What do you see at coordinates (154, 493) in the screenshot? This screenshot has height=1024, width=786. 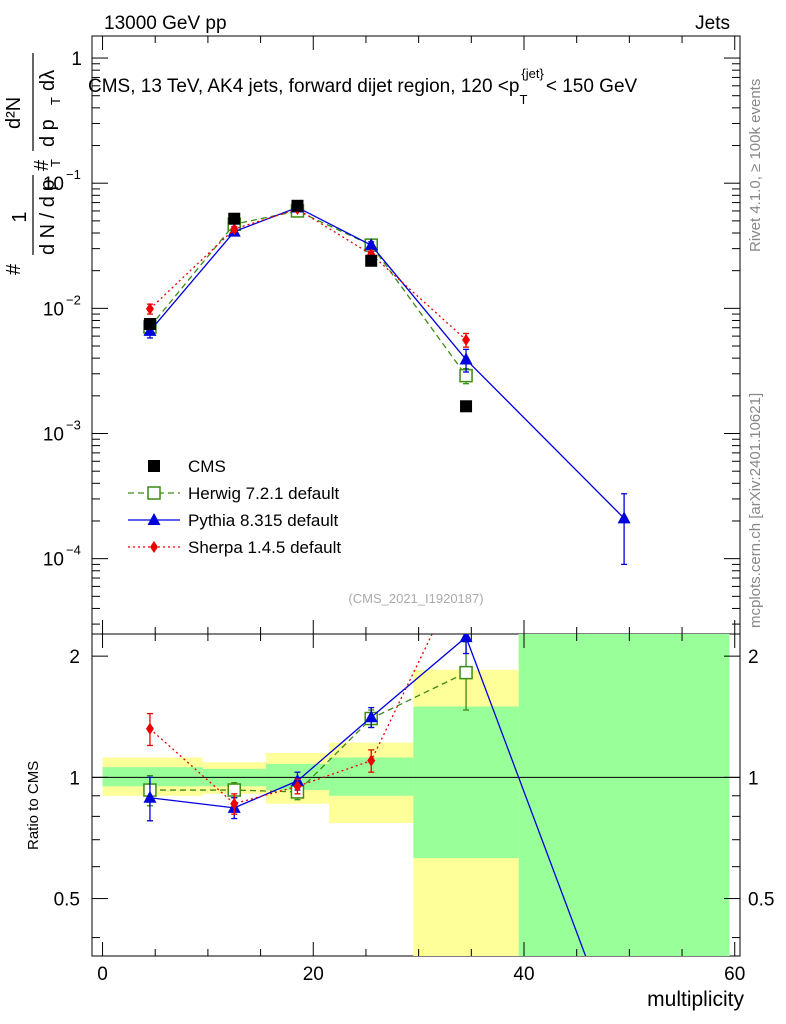 I see `herwig-legend-marker` at bounding box center [154, 493].